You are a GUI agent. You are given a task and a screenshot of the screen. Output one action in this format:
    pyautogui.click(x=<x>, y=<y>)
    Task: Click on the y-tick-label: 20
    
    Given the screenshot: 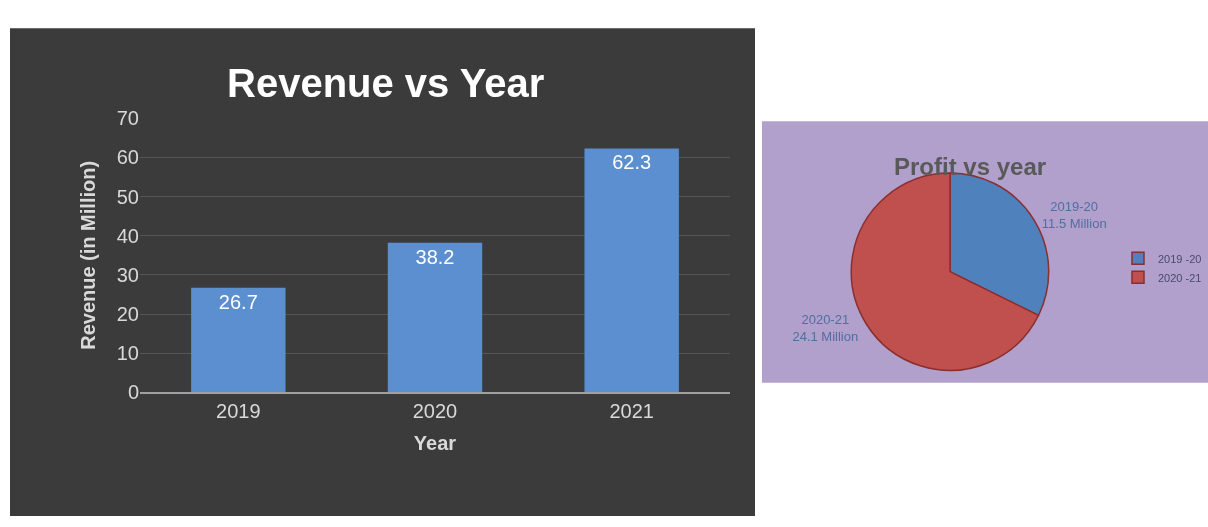 What is the action you would take?
    pyautogui.click(x=127, y=314)
    